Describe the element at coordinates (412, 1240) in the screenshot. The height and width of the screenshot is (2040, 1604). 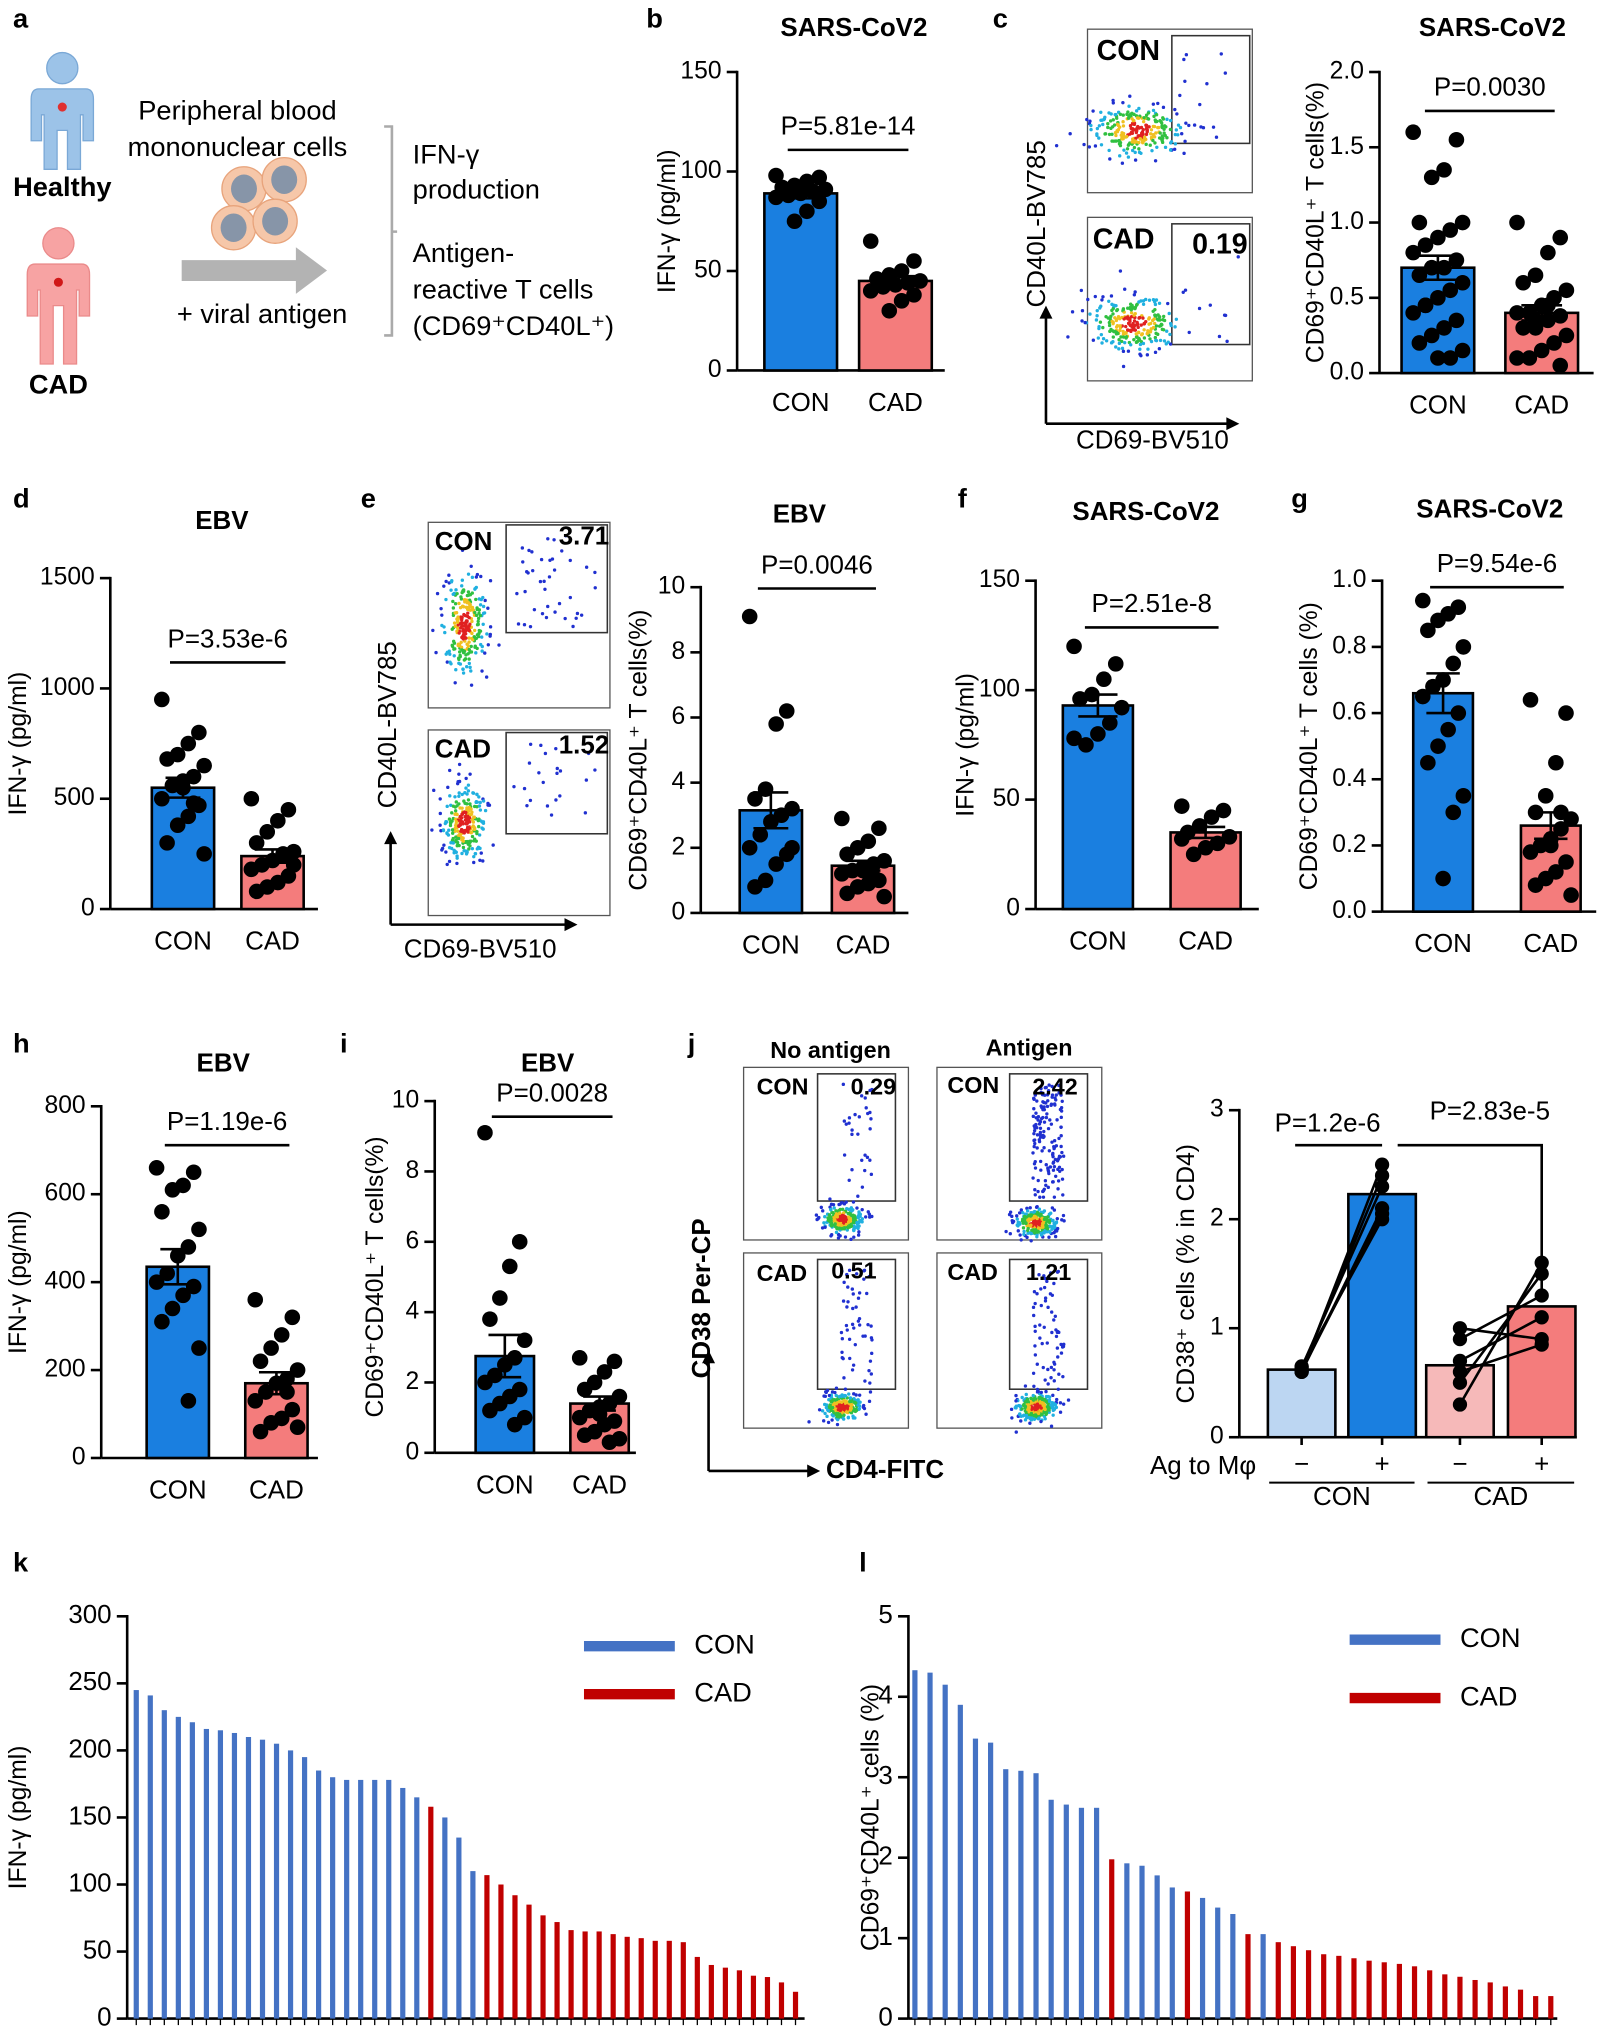
I see `y-tick-label: 6` at that location.